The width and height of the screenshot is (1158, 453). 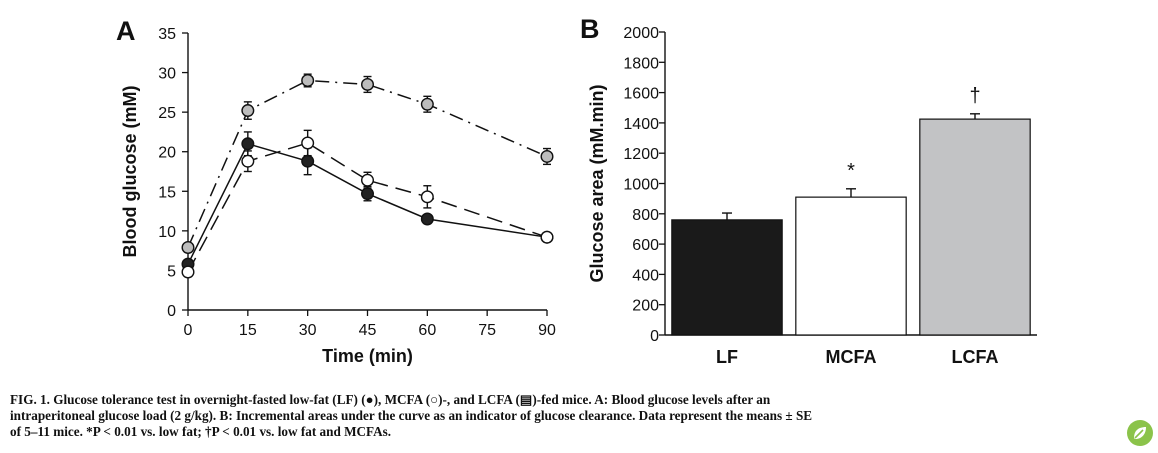 What do you see at coordinates (974, 96) in the screenshot?
I see `b-significance-annotation: †` at bounding box center [974, 96].